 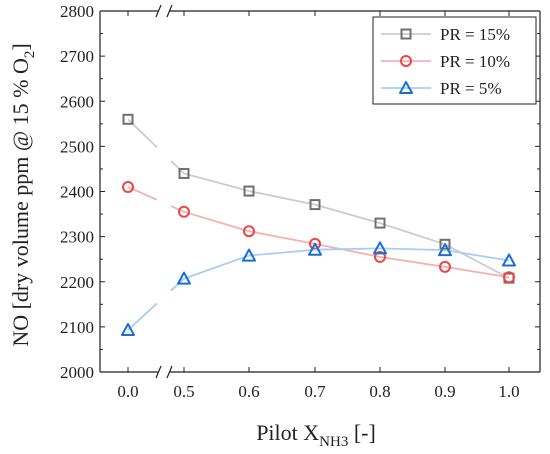 I want to click on x-axis-title: Pilot XNH3 [-], so click(x=316, y=435).